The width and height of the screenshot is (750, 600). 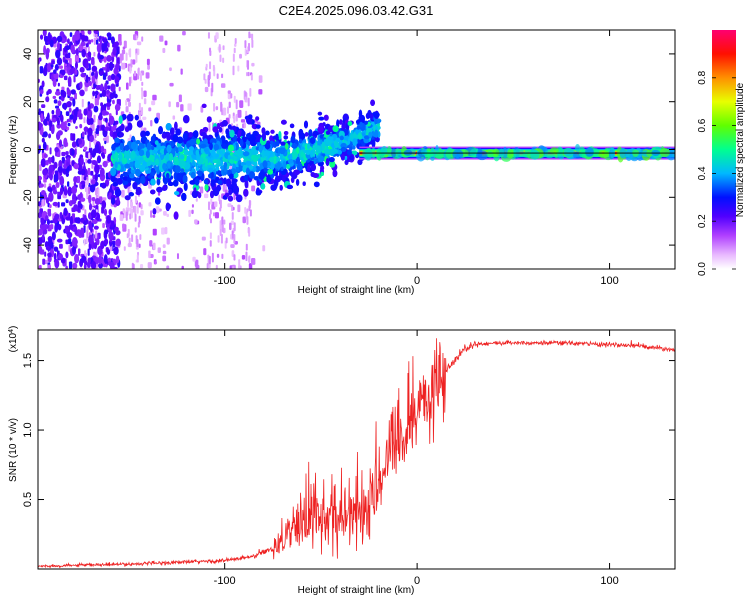 I want to click on spectrogram-x-tick-label: -100, so click(x=225, y=281).